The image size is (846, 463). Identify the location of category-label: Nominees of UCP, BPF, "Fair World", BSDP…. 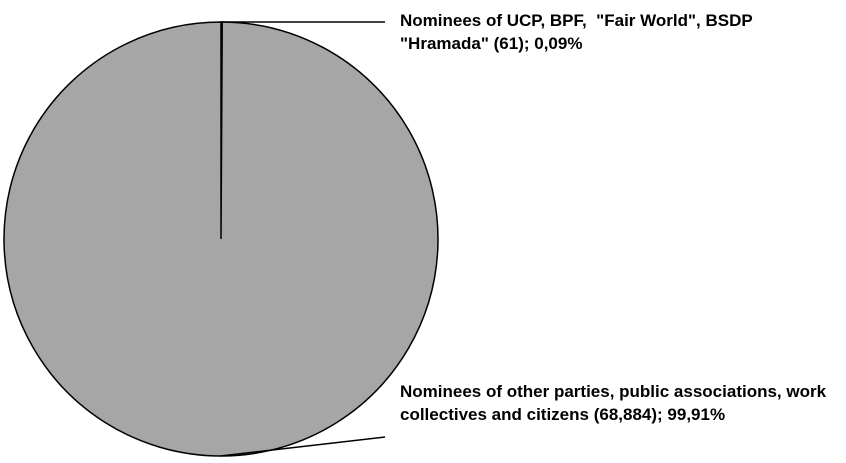
(579, 32).